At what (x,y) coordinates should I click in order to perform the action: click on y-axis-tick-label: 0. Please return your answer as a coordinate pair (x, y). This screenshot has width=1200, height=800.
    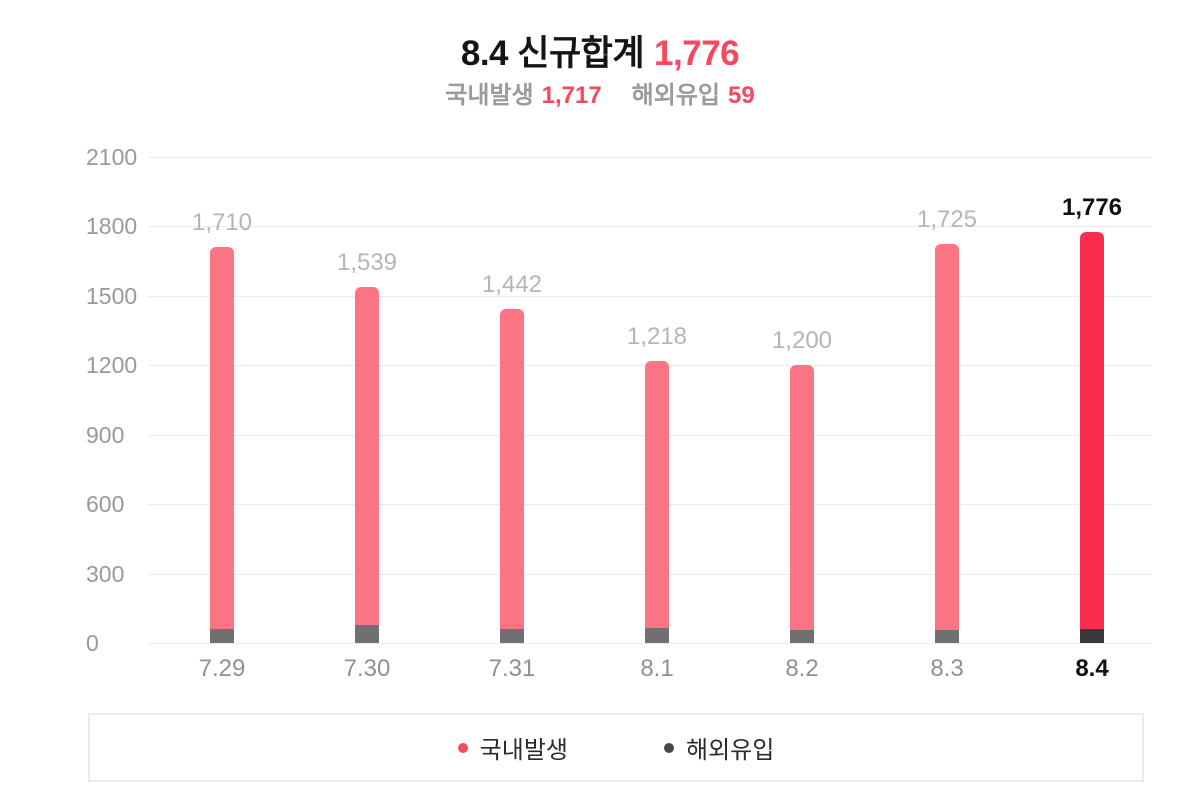
    Looking at the image, I should click on (92, 643).